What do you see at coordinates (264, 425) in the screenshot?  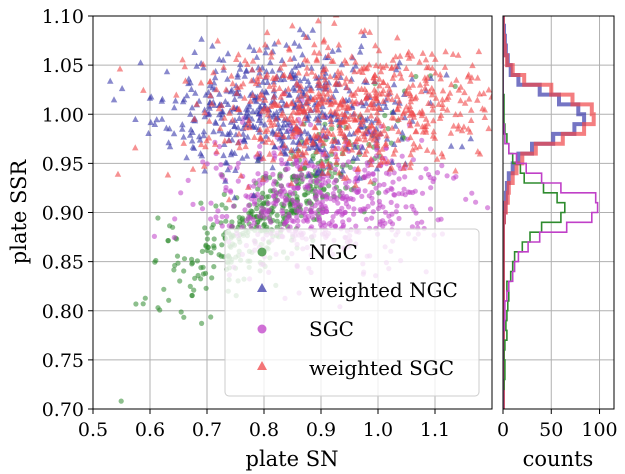 I see `scatter-x-ticks: 0.5 0.6 0.7 0.8 0.9 1.0 1.1` at bounding box center [264, 425].